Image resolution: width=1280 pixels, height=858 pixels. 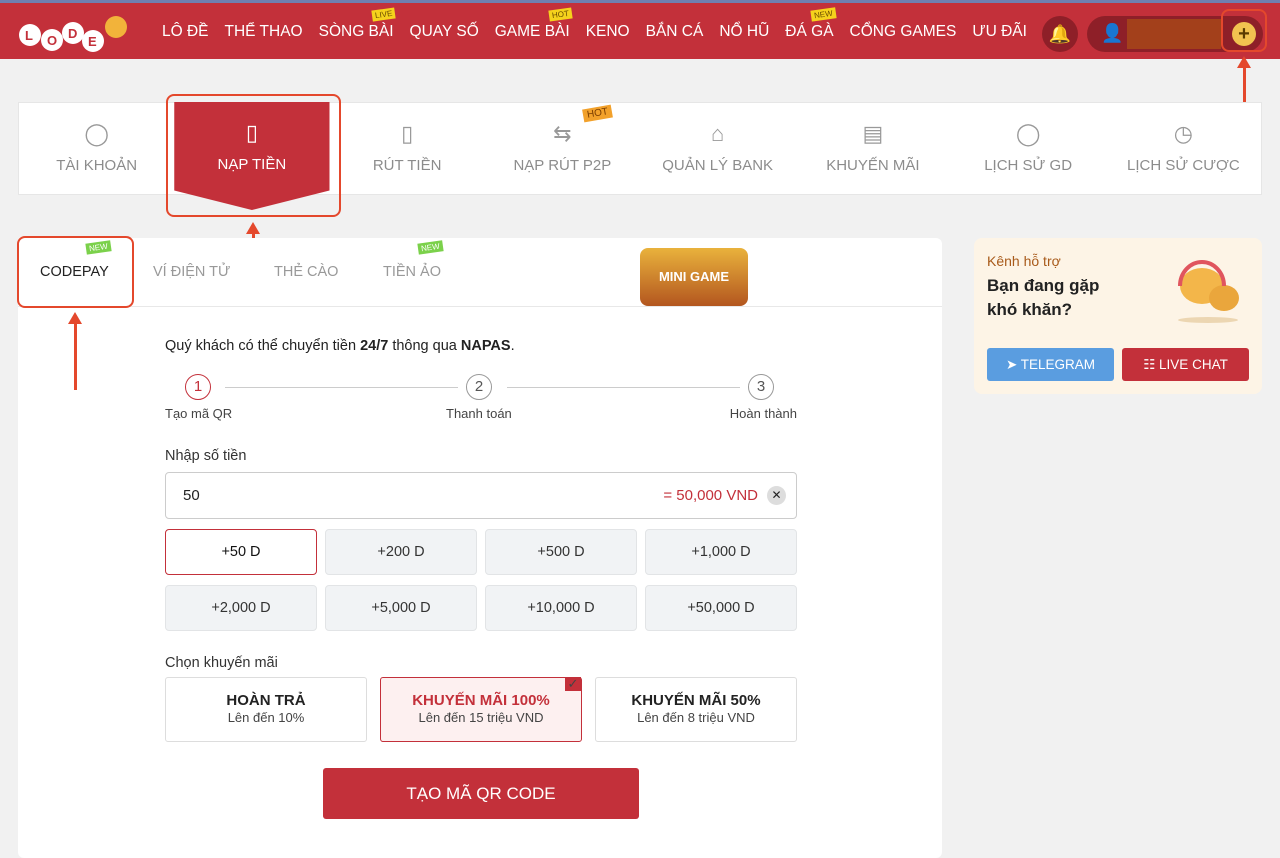 I want to click on lode-logo: L O DE, so click(x=74, y=33).